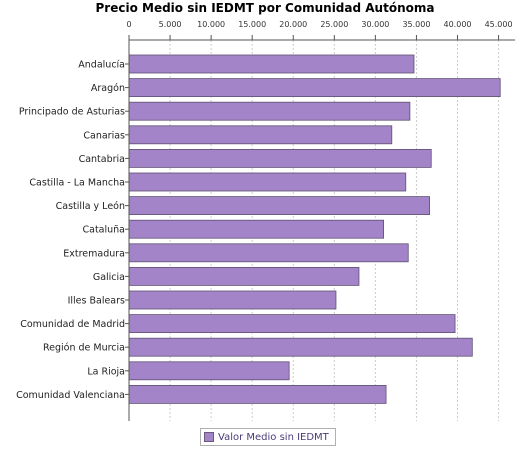 This screenshot has height=450, width=525. What do you see at coordinates (96, 301) in the screenshot?
I see `category-label: Illes Balears` at bounding box center [96, 301].